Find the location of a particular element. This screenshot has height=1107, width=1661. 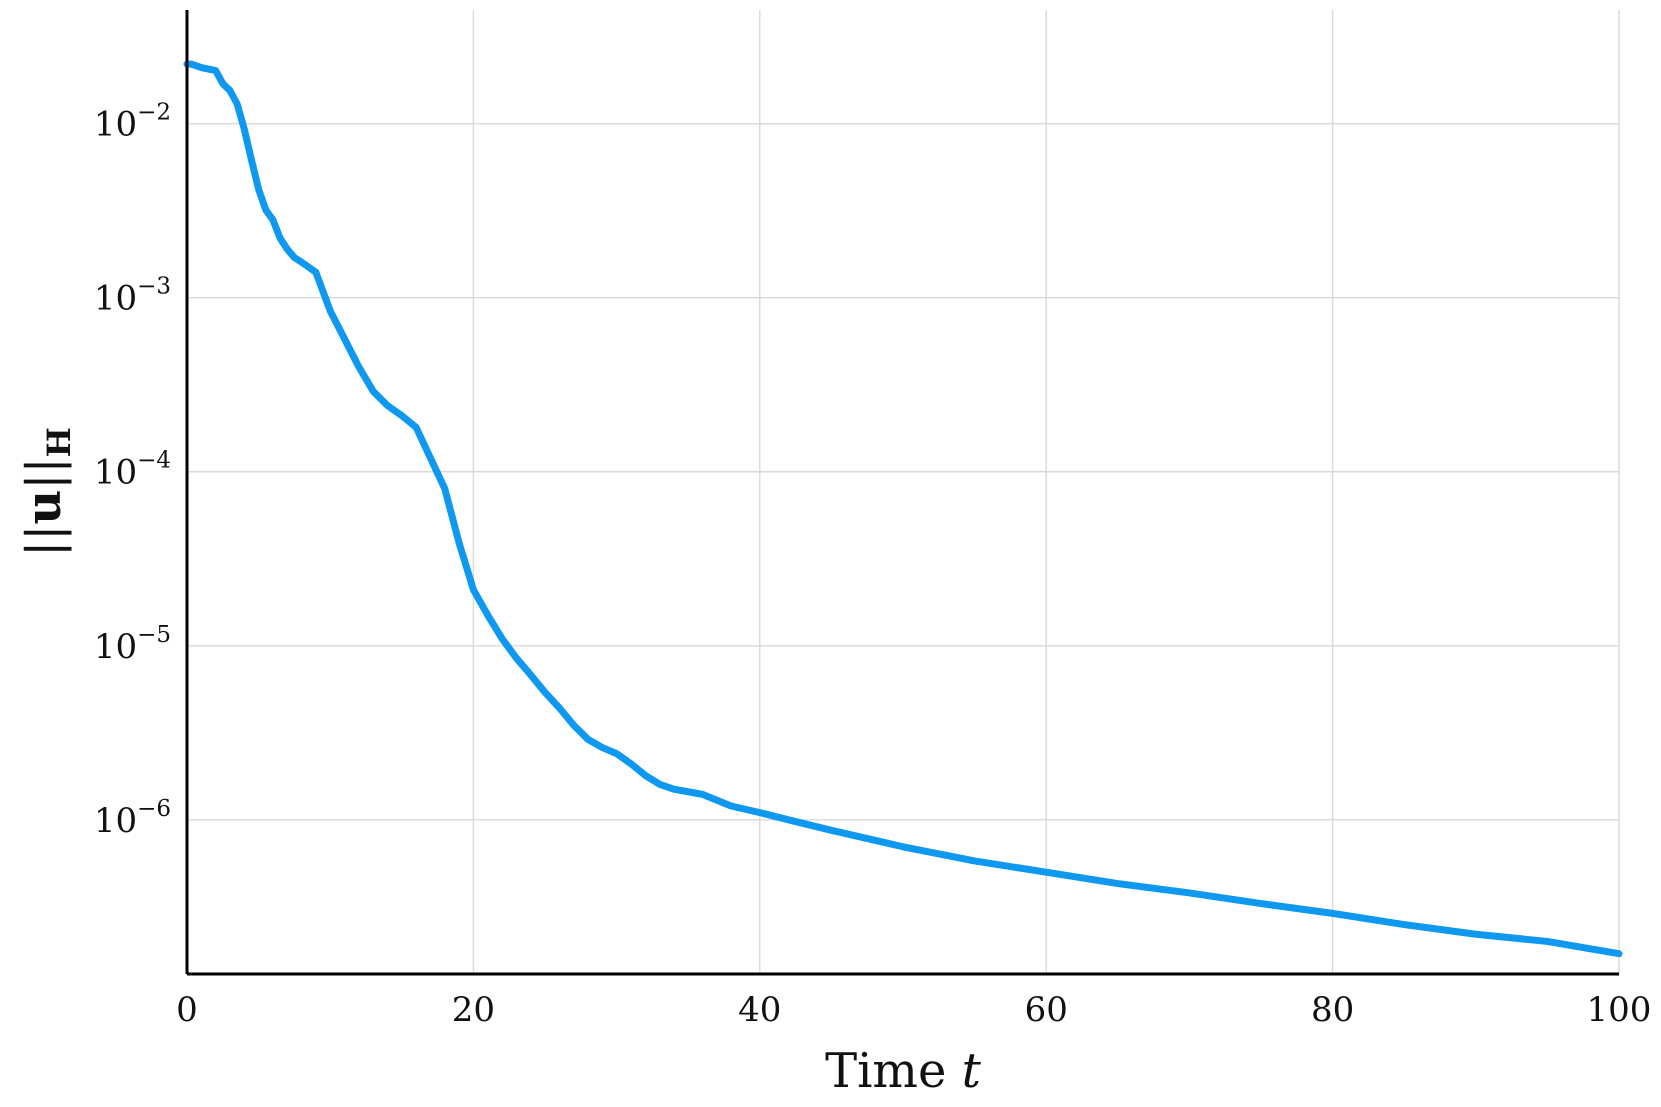

y-tick-label: 10⁻² is located at coordinates (132, 122).